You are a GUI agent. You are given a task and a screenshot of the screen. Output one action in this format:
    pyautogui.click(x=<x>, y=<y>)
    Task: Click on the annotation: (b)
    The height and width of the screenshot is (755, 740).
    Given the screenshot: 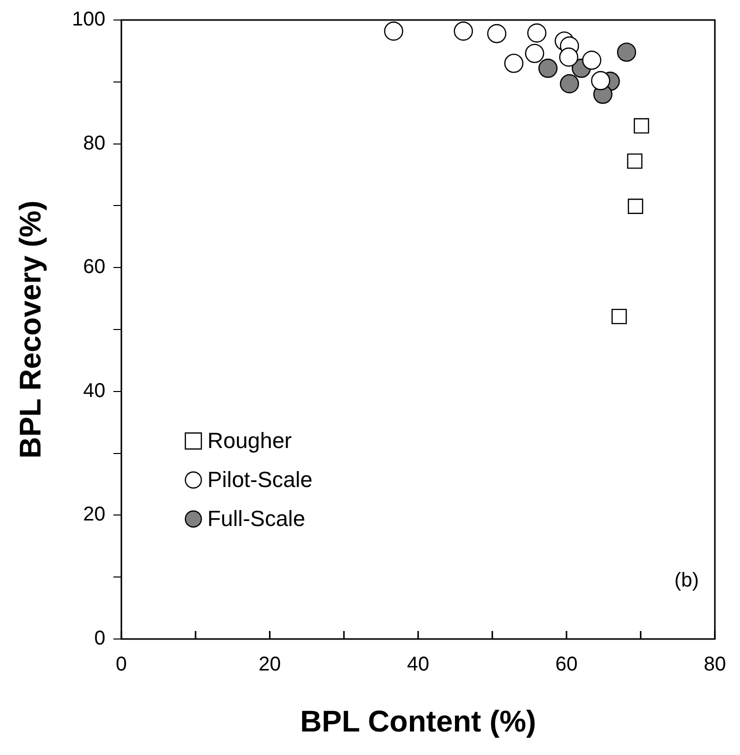 What is the action you would take?
    pyautogui.click(x=686, y=581)
    